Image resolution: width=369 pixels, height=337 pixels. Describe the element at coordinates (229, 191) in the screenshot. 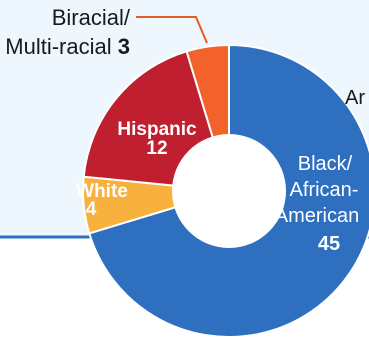

I see `donut-hole` at that location.